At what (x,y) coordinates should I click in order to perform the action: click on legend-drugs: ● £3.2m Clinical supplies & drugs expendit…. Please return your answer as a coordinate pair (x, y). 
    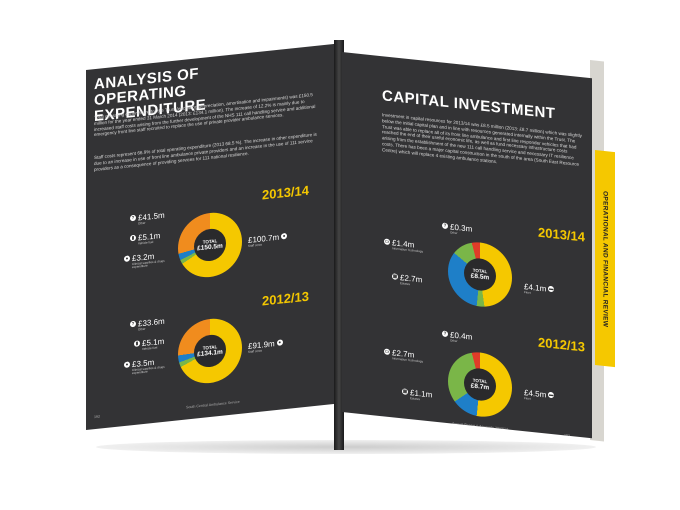
    Looking at the image, I should click on (144, 260).